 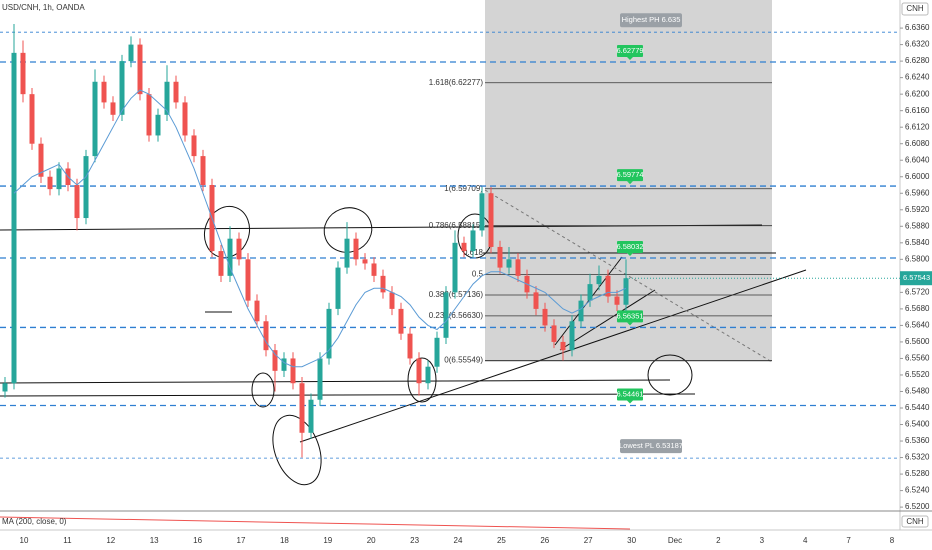 I want to click on x-tick-label: 27, so click(x=588, y=540).